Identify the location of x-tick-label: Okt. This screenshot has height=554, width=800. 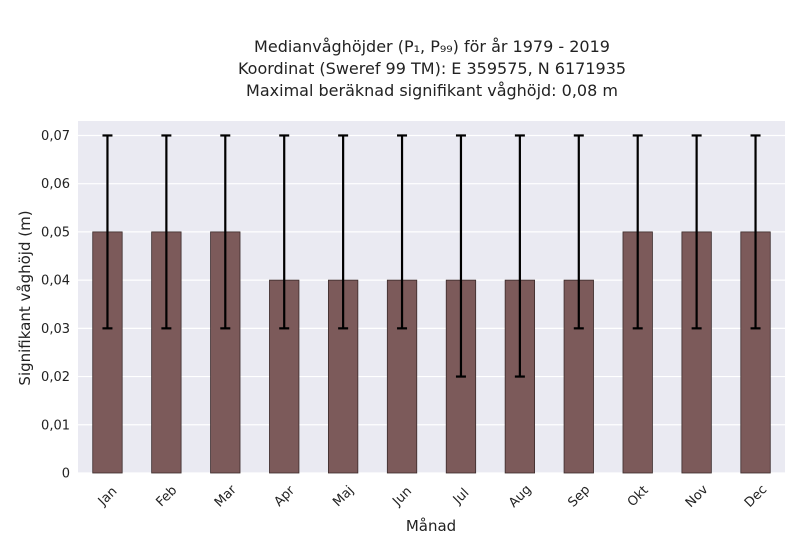
(638, 496).